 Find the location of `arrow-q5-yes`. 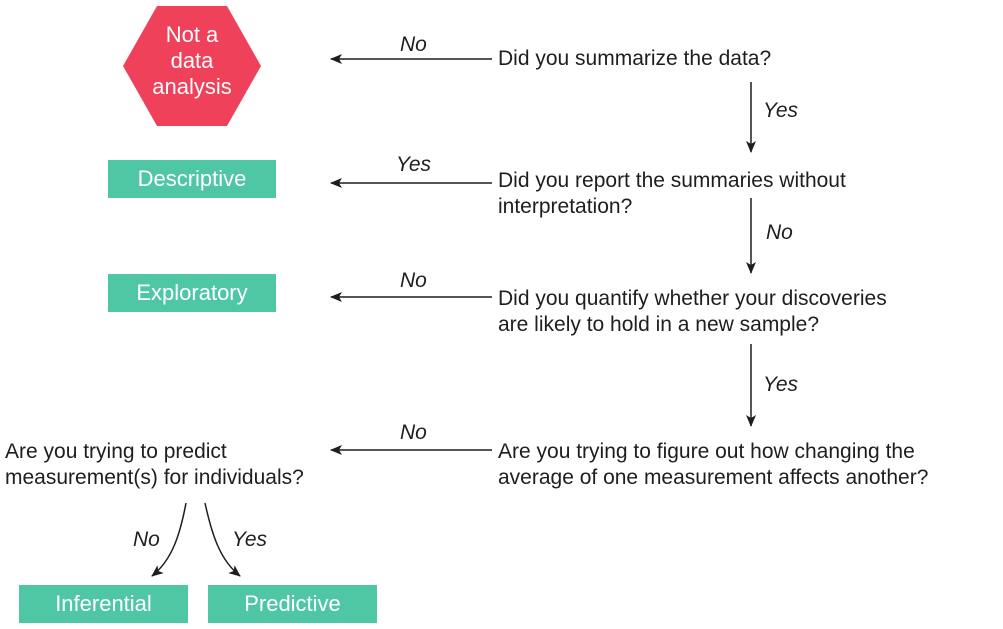

arrow-q5-yes is located at coordinates (222, 539).